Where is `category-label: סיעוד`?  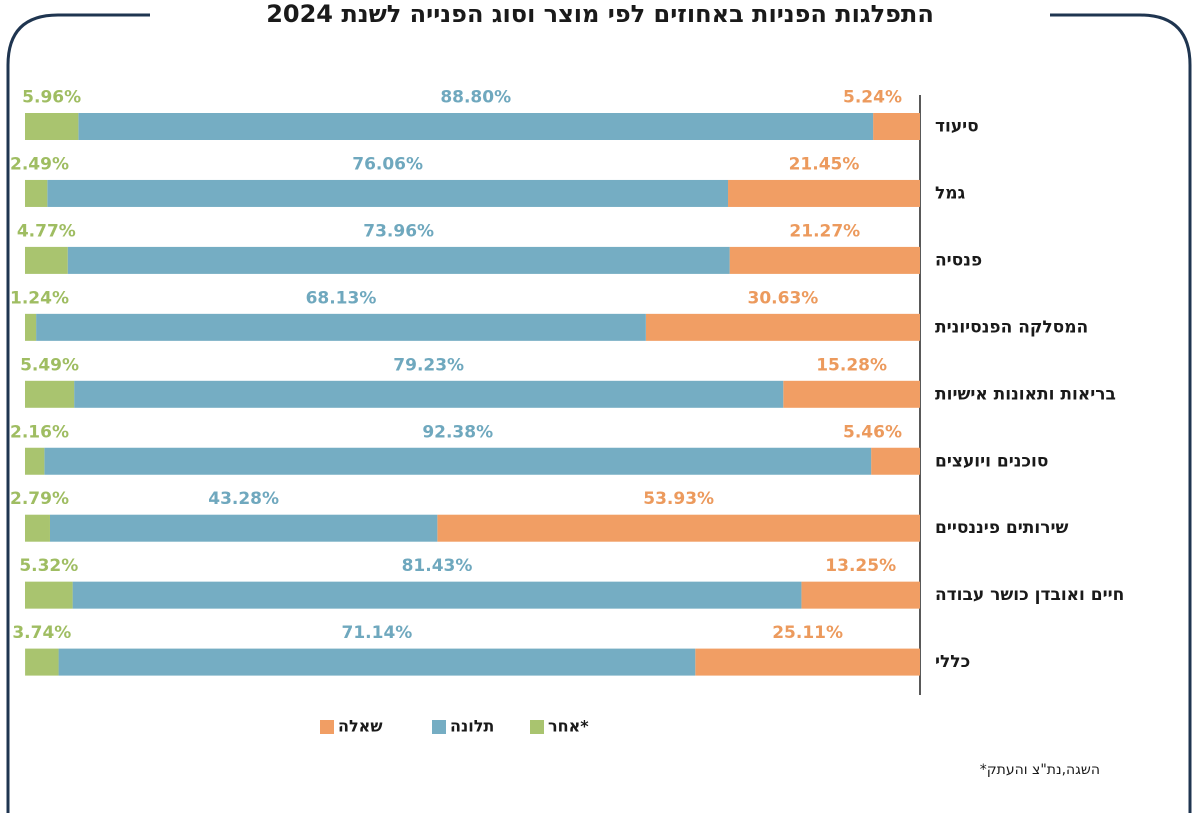 category-label: סיעוד is located at coordinates (957, 127).